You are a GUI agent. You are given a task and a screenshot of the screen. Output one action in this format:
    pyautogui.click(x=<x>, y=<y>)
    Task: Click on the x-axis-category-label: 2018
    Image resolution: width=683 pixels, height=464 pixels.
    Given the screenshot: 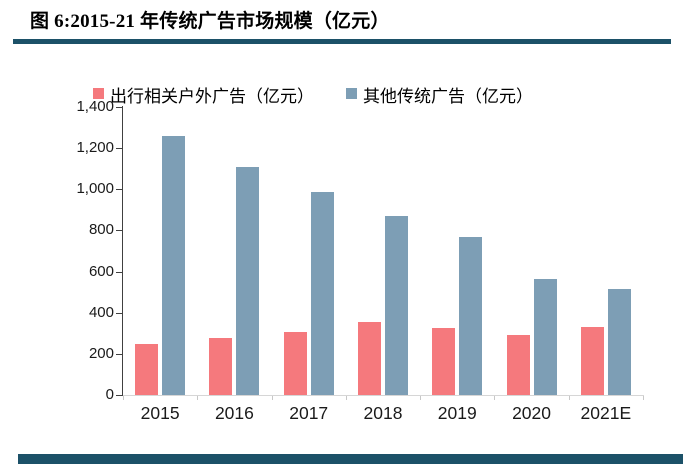 What is the action you would take?
    pyautogui.click(x=383, y=413)
    